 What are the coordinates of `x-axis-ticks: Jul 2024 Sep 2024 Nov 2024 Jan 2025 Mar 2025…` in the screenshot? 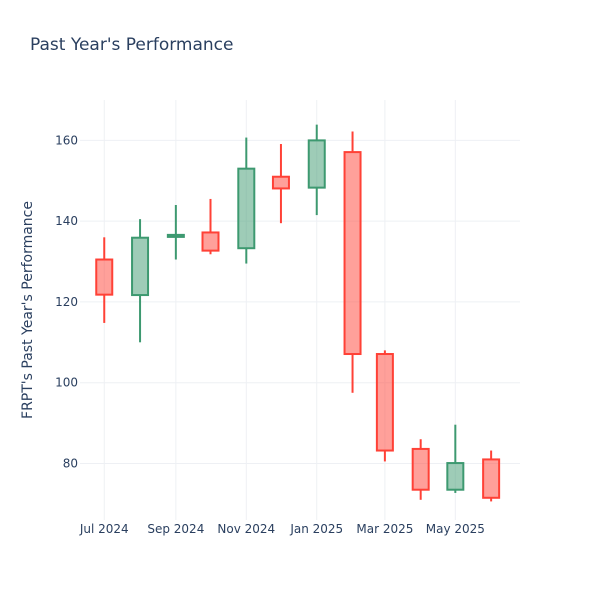 It's located at (282, 529).